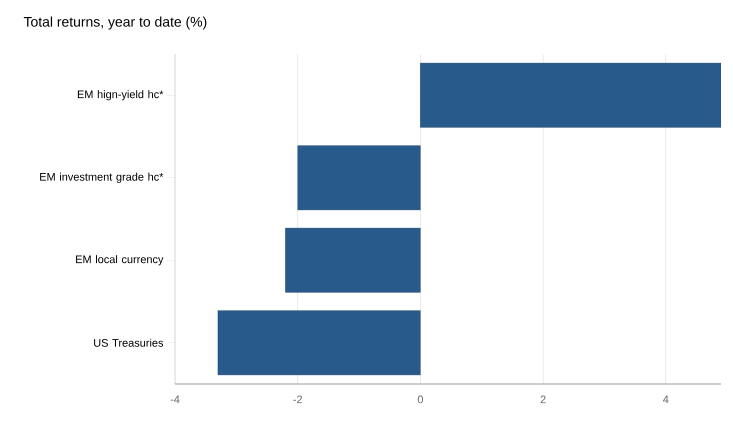 This screenshot has width=733, height=423. Describe the element at coordinates (297, 400) in the screenshot. I see `x-tick-label: -2` at that location.